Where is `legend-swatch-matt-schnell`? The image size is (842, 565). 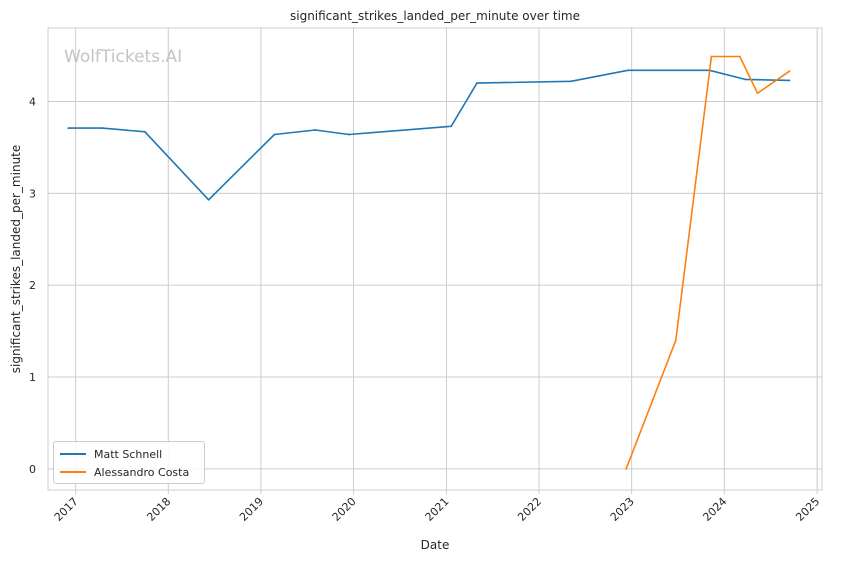
legend-swatch-matt-schnell is located at coordinates (73, 454).